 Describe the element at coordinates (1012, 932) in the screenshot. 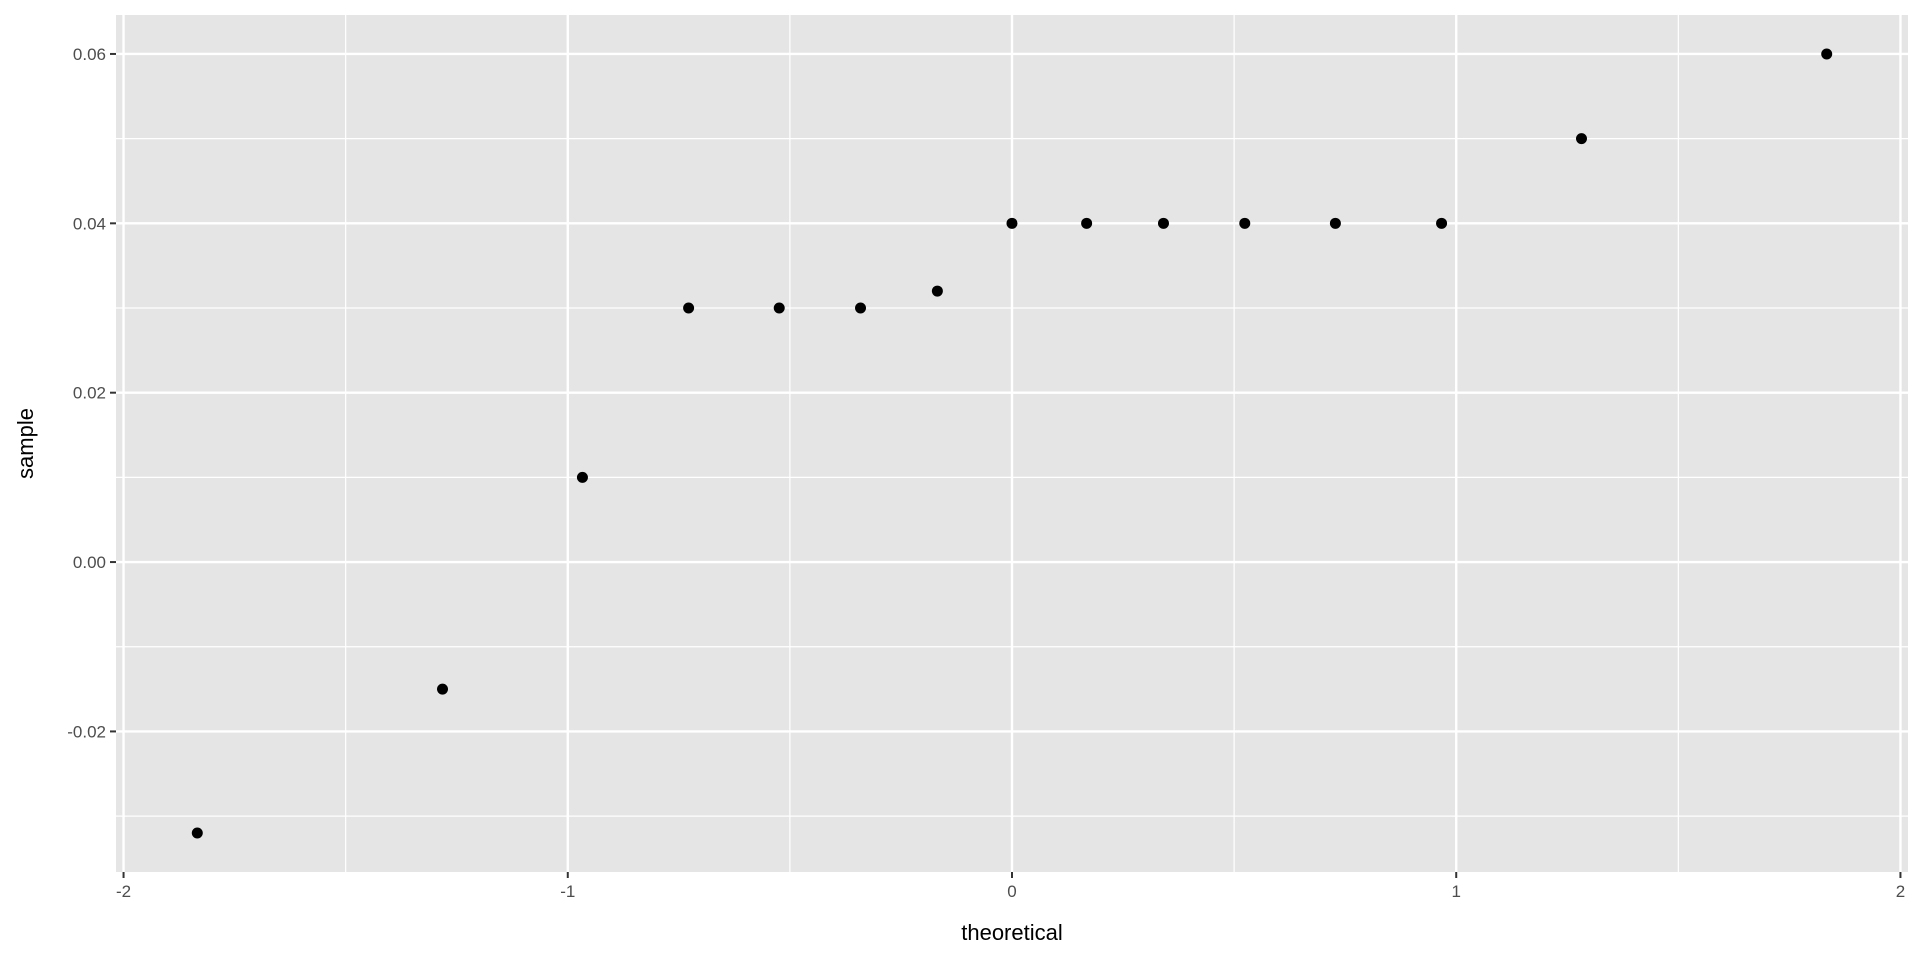

I see `x-axis-title: theoretical` at that location.